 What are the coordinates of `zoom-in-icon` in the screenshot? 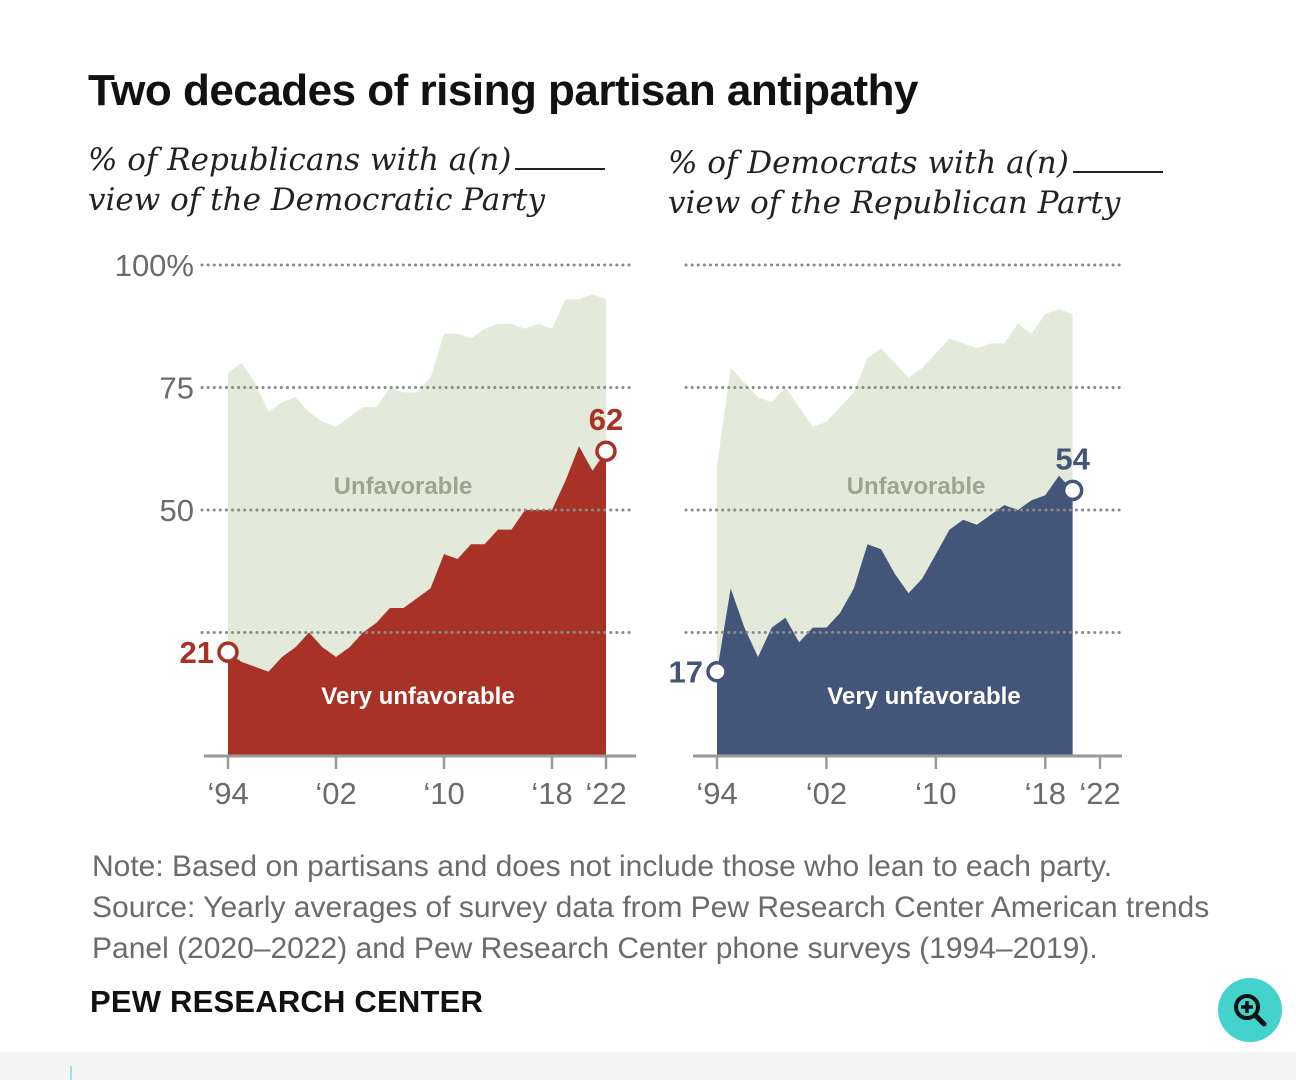 It's located at (1250, 1010).